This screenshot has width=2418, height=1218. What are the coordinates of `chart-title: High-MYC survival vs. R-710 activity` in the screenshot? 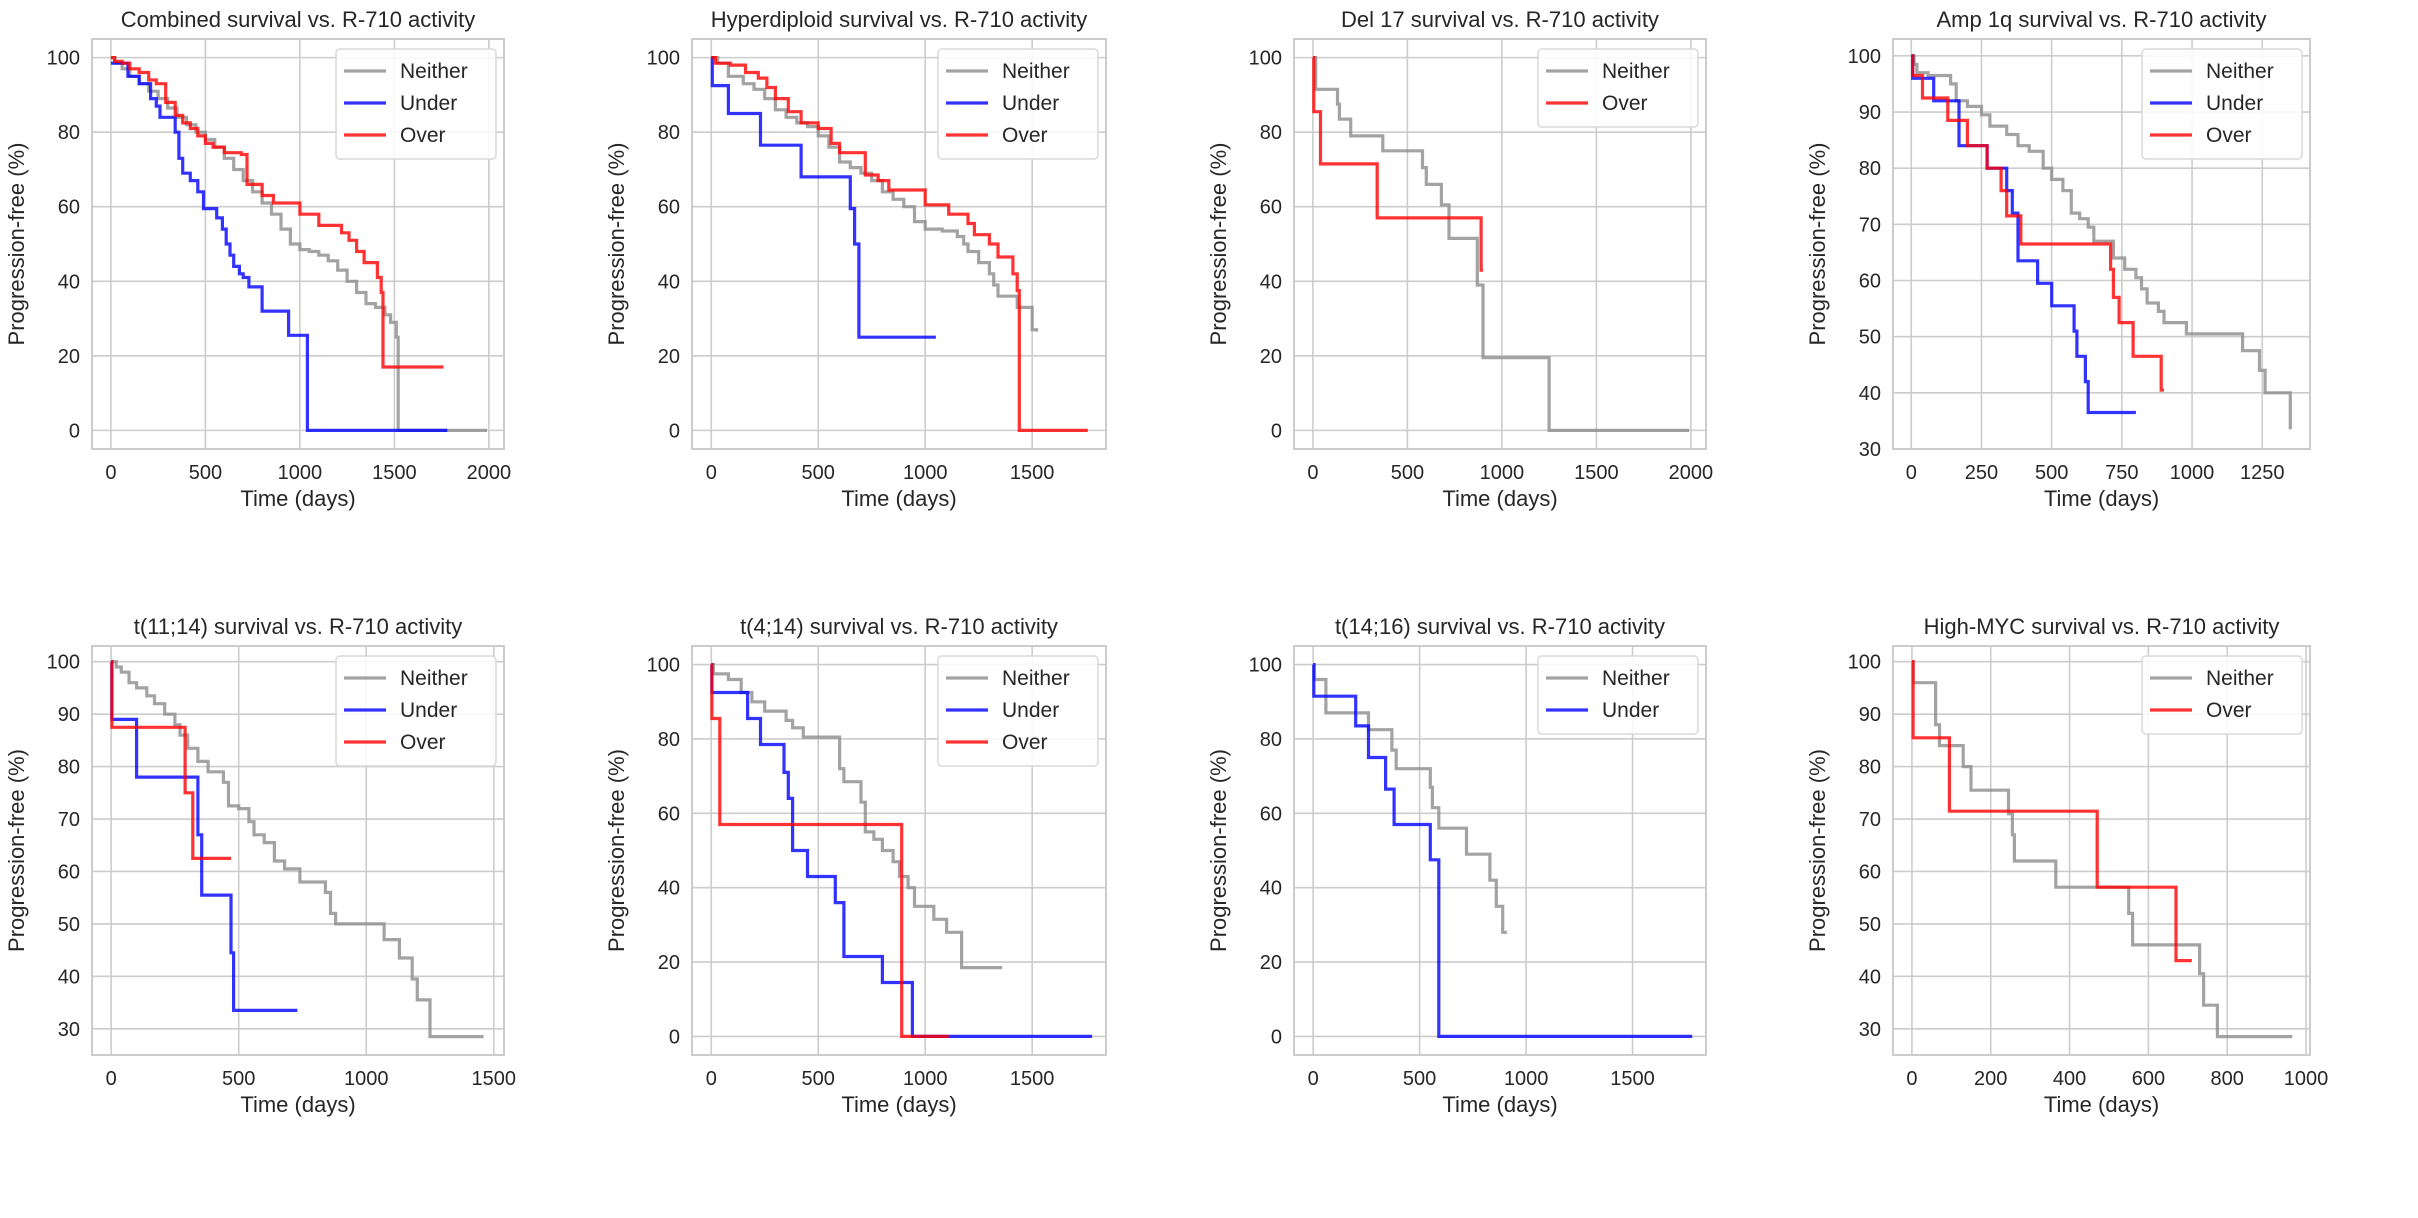 It's located at (2102, 626).